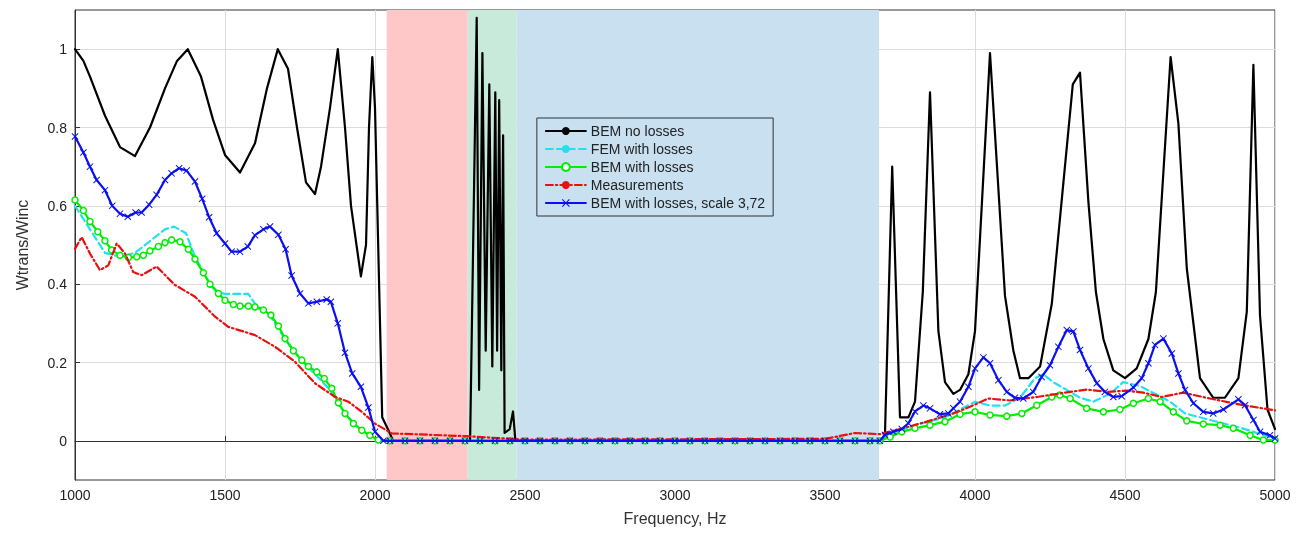  Describe the element at coordinates (1275, 495) in the screenshot. I see `x-tick-label: 5000` at that location.